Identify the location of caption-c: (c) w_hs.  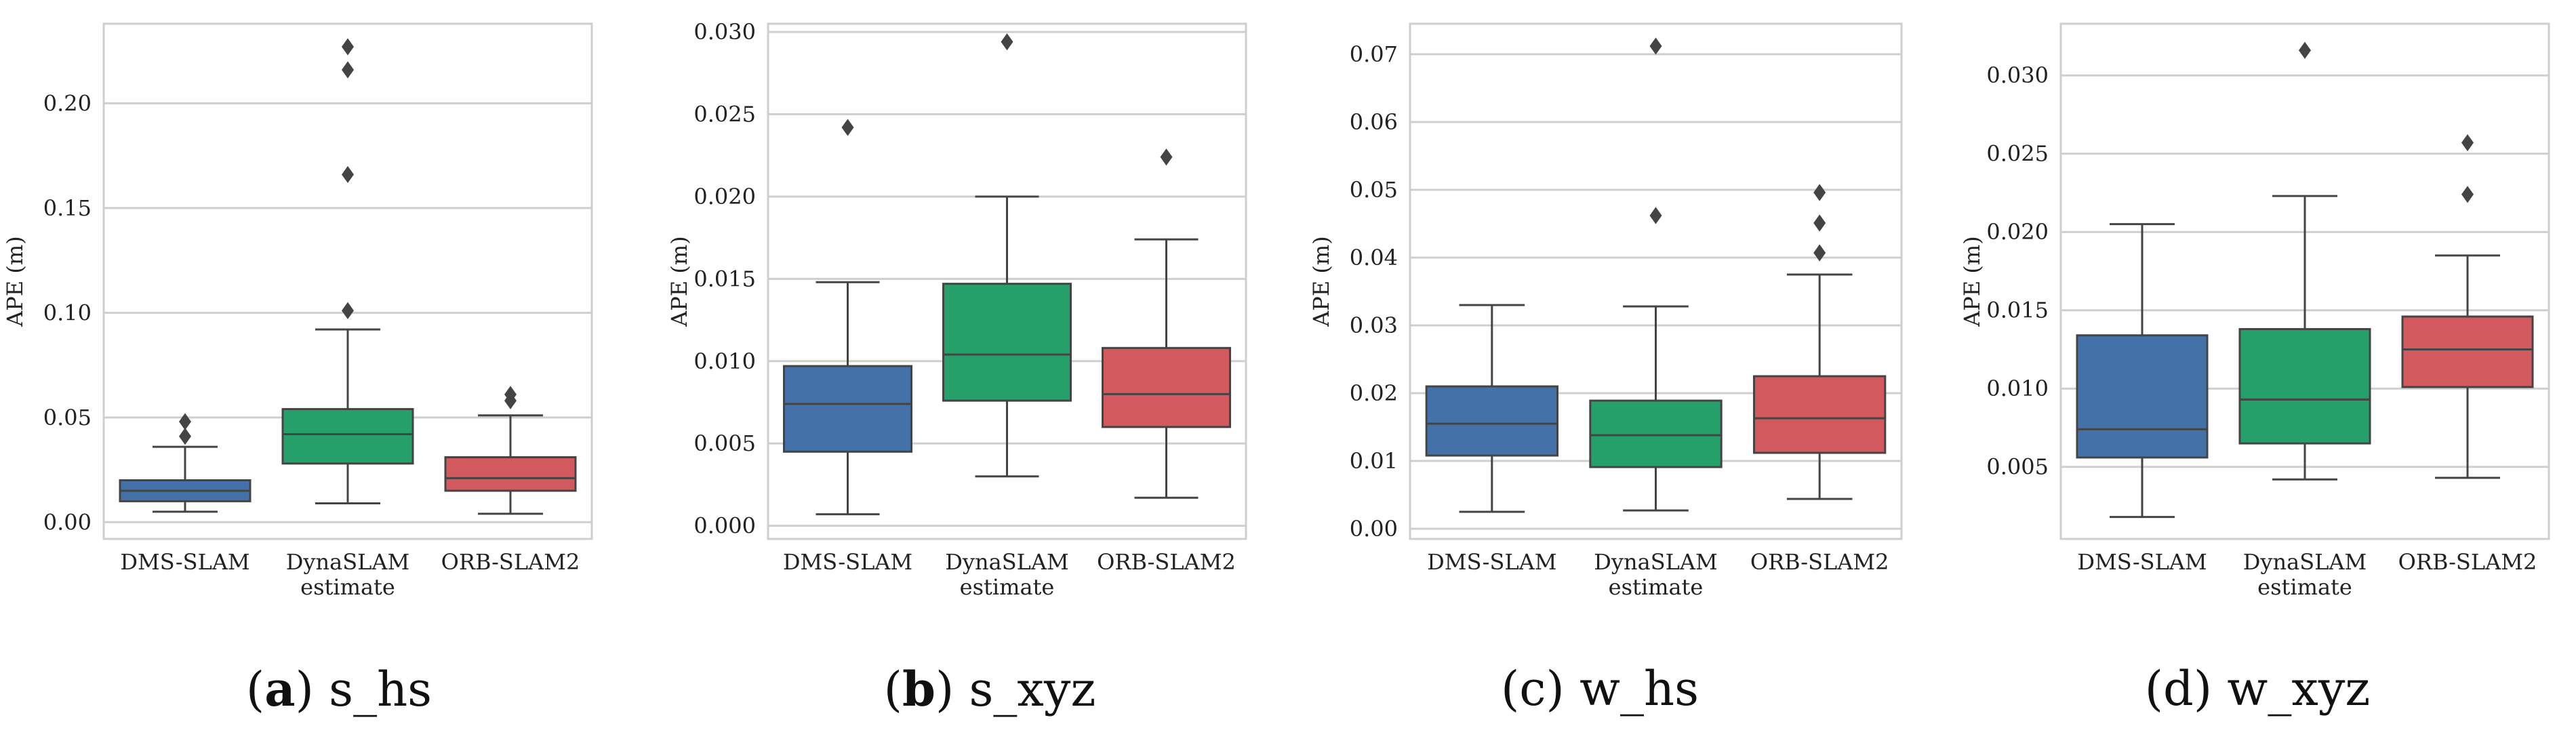
(1599, 689).